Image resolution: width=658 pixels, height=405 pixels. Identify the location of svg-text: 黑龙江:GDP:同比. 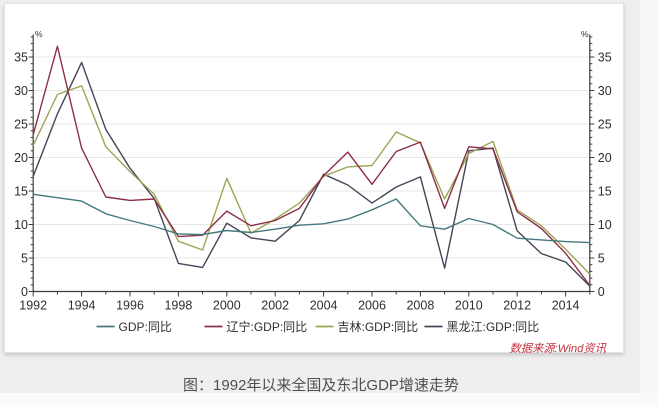
(493, 327).